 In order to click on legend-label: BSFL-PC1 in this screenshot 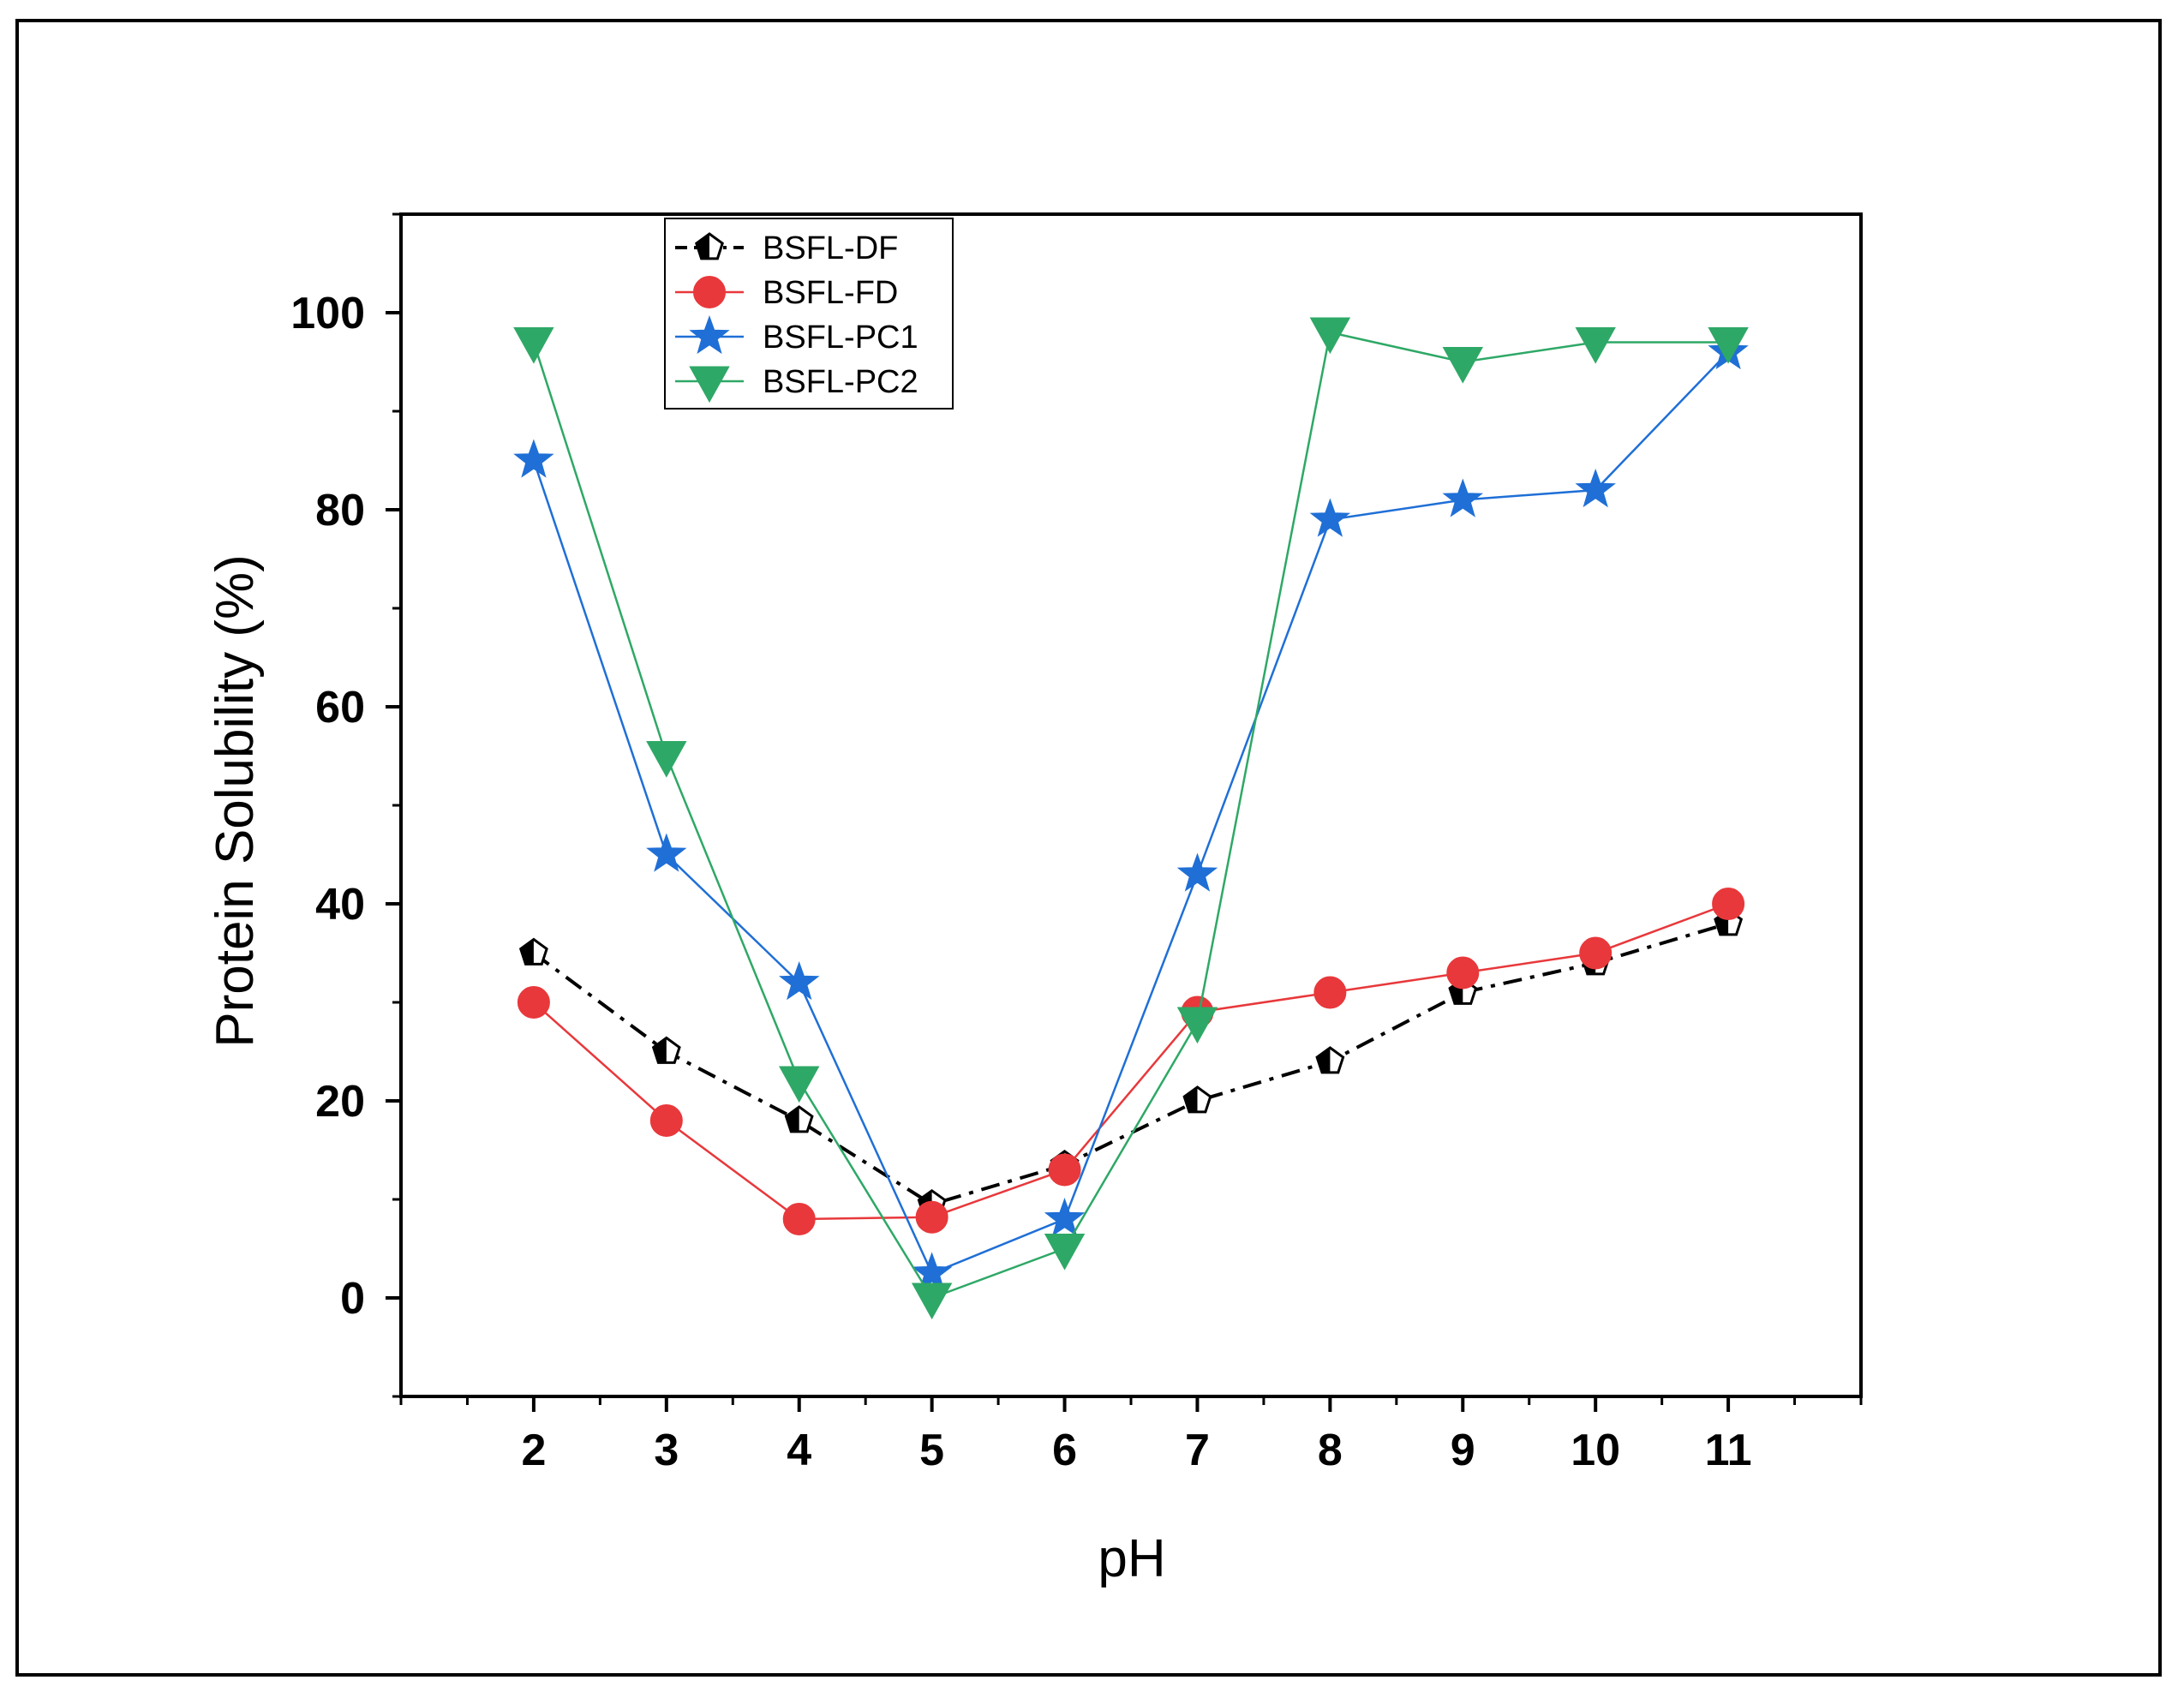, I will do `click(840, 338)`.